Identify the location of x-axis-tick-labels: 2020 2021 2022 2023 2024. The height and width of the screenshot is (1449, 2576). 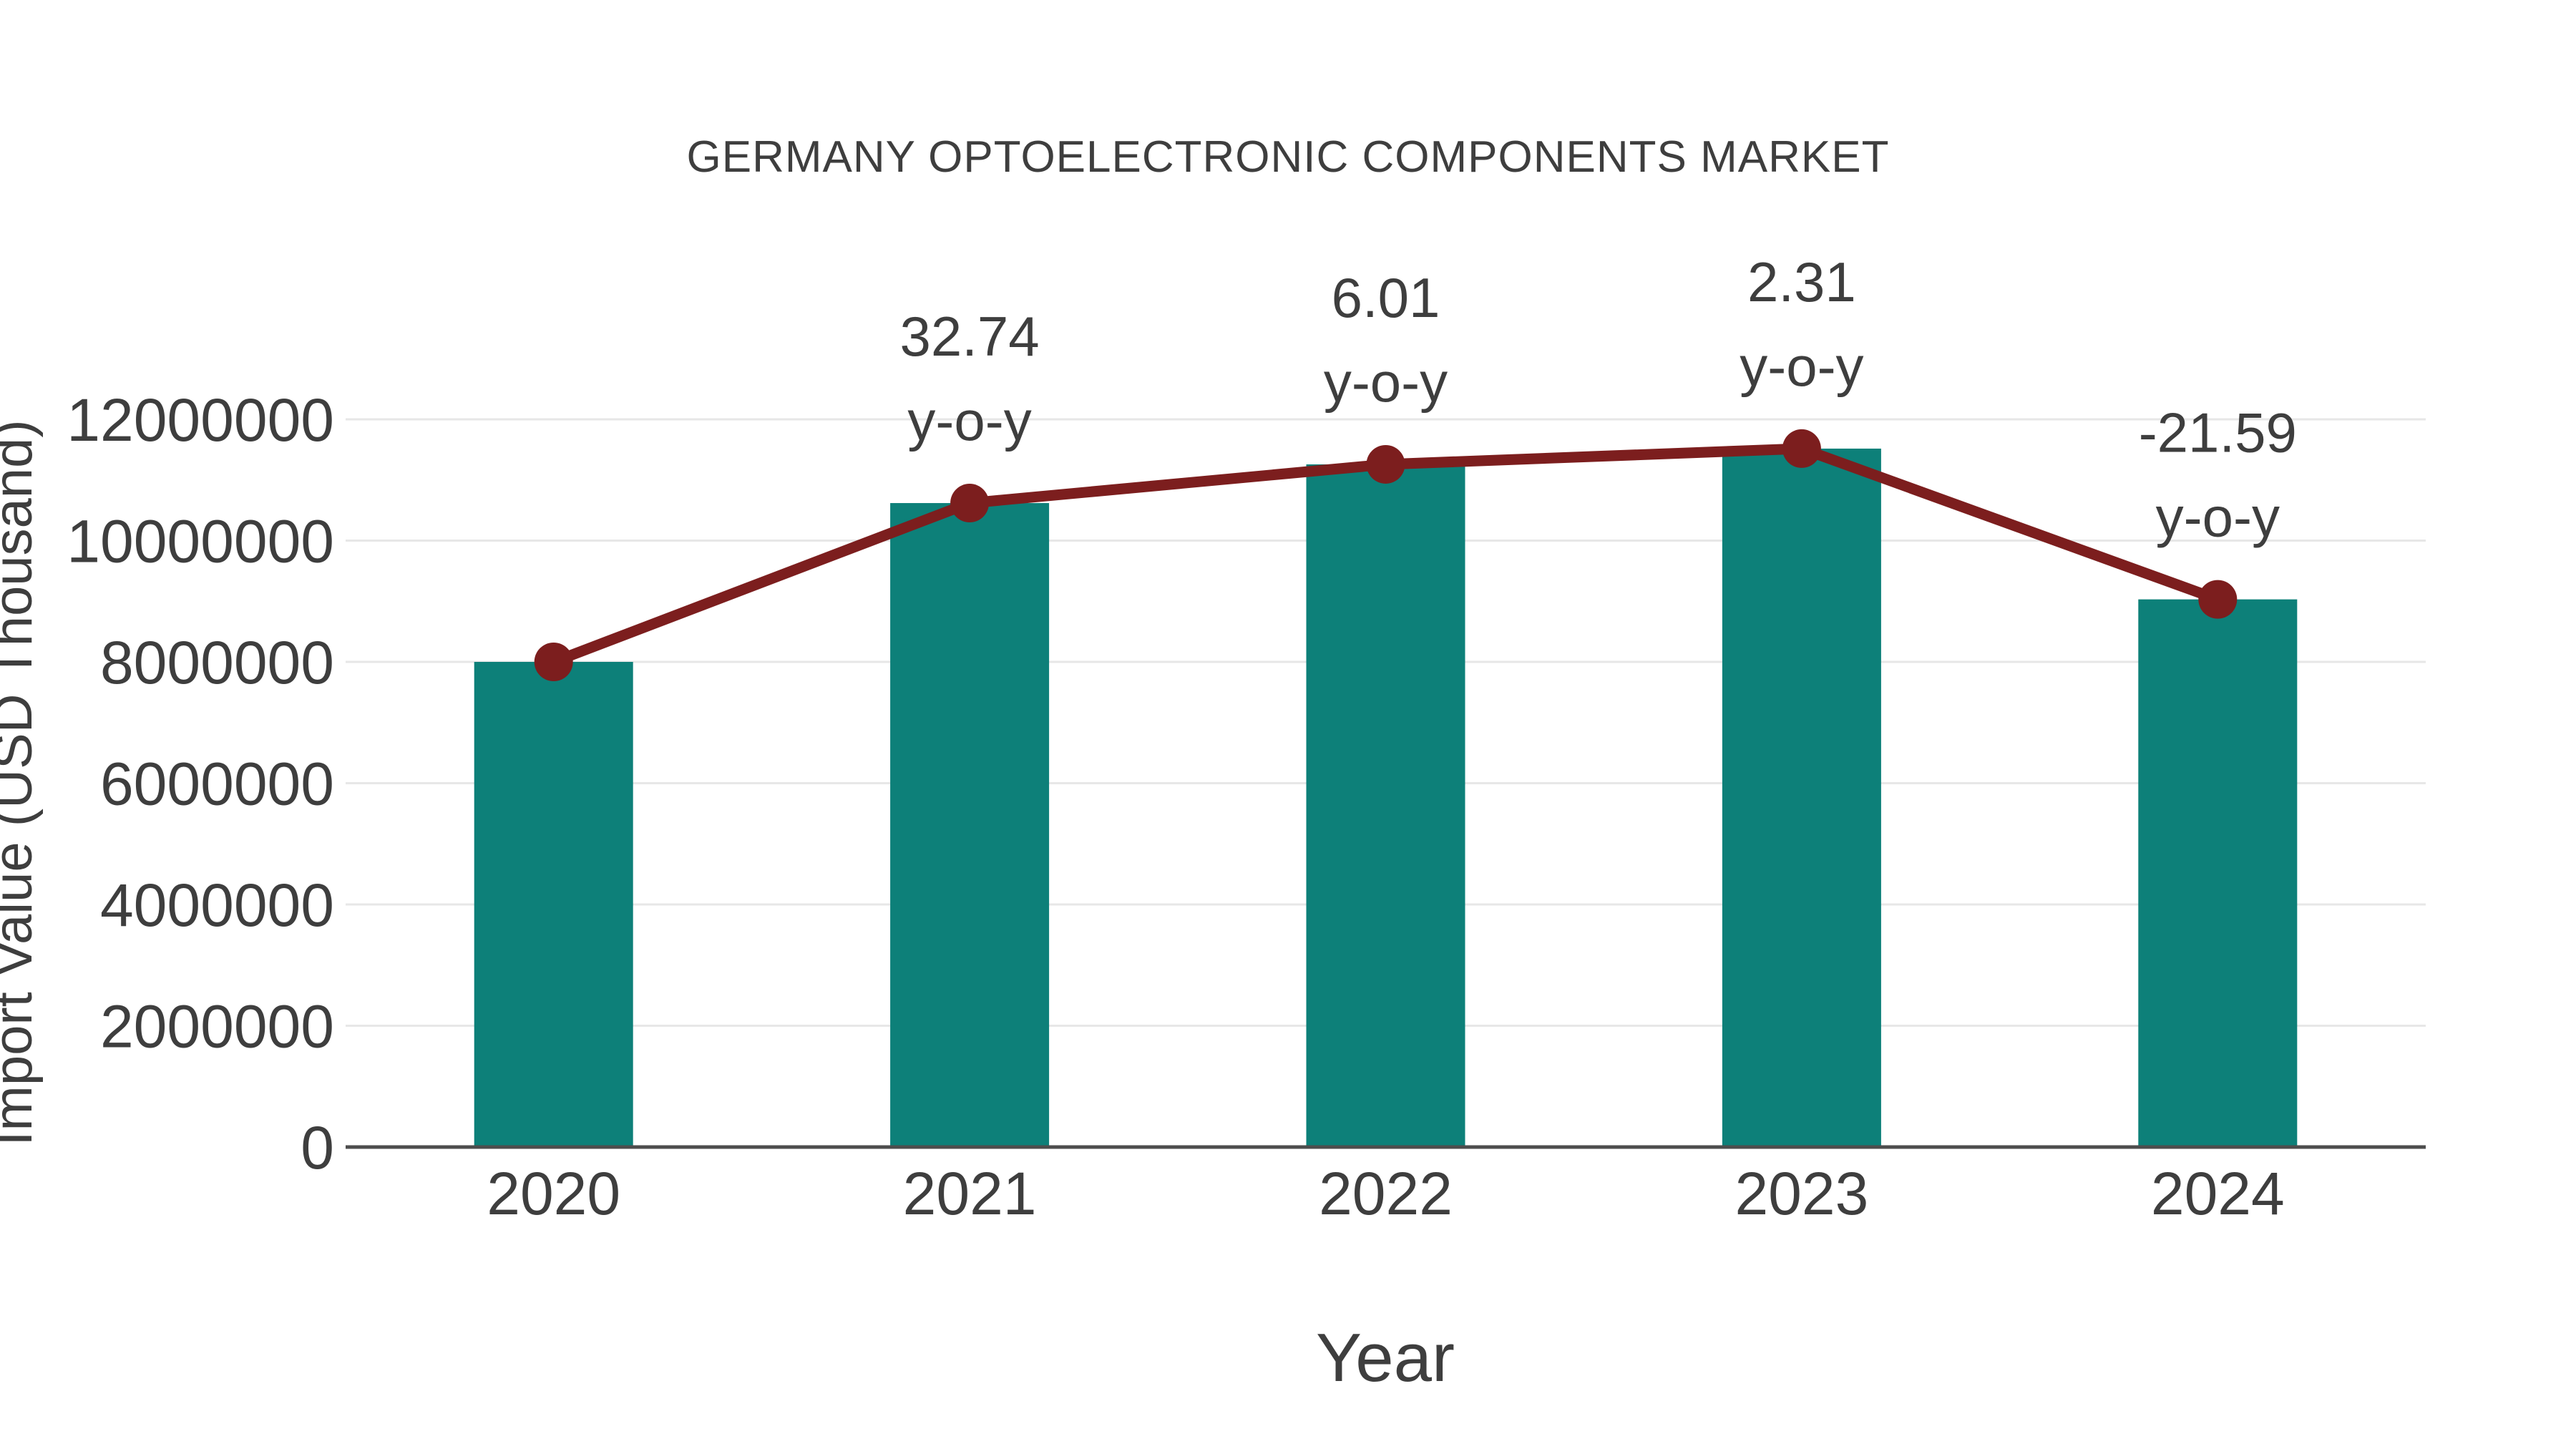
(1385, 1193).